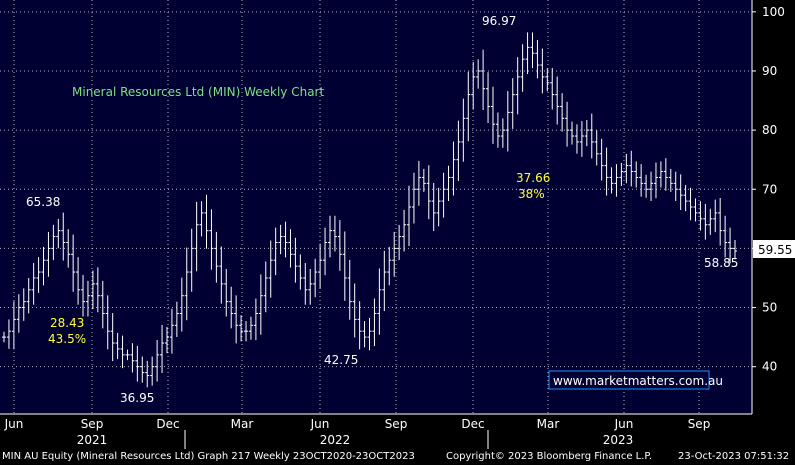 Image resolution: width=795 pixels, height=465 pixels. What do you see at coordinates (773, 12) in the screenshot?
I see `y-tick-label: 100` at bounding box center [773, 12].